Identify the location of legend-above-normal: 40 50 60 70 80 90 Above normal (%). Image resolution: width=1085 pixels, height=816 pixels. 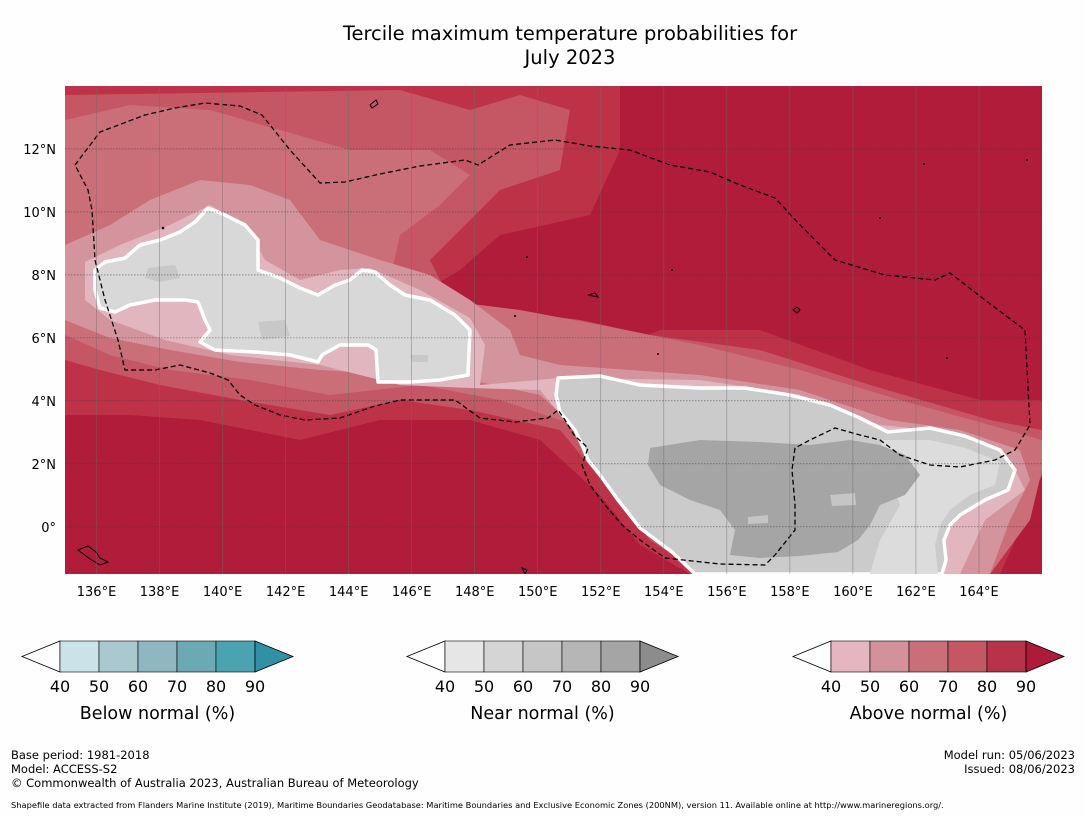
(928, 682).